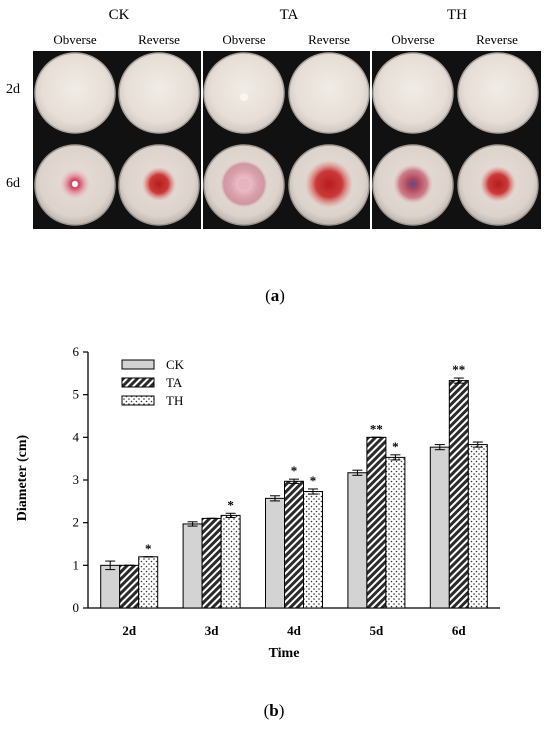  What do you see at coordinates (477, 526) in the screenshot?
I see `bar-th-6d` at bounding box center [477, 526].